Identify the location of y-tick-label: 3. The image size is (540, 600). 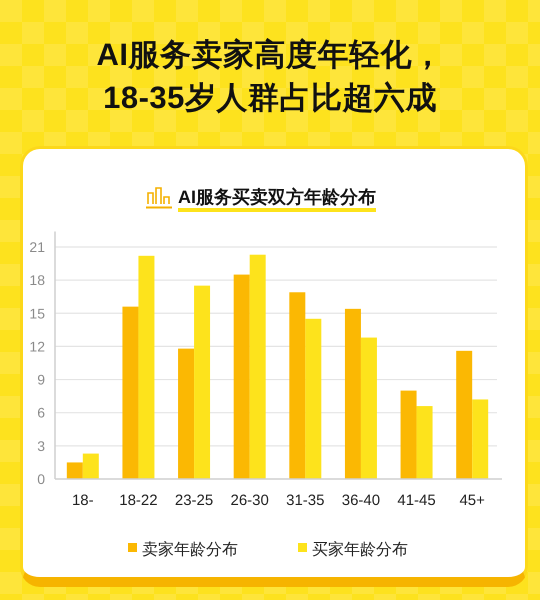
(41, 446).